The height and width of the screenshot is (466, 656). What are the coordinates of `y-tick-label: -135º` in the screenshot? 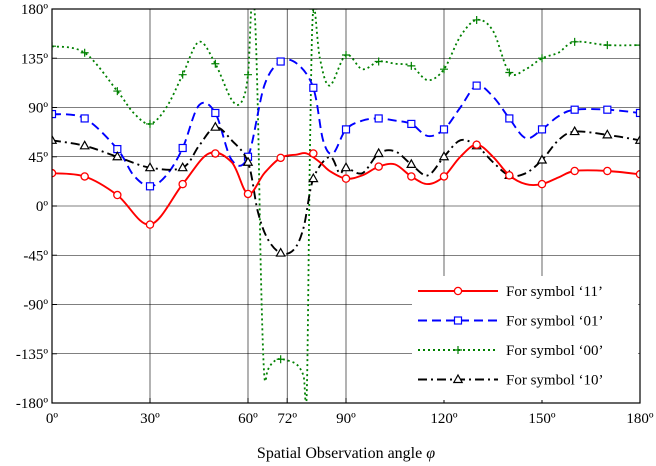 It's located at (32, 355).